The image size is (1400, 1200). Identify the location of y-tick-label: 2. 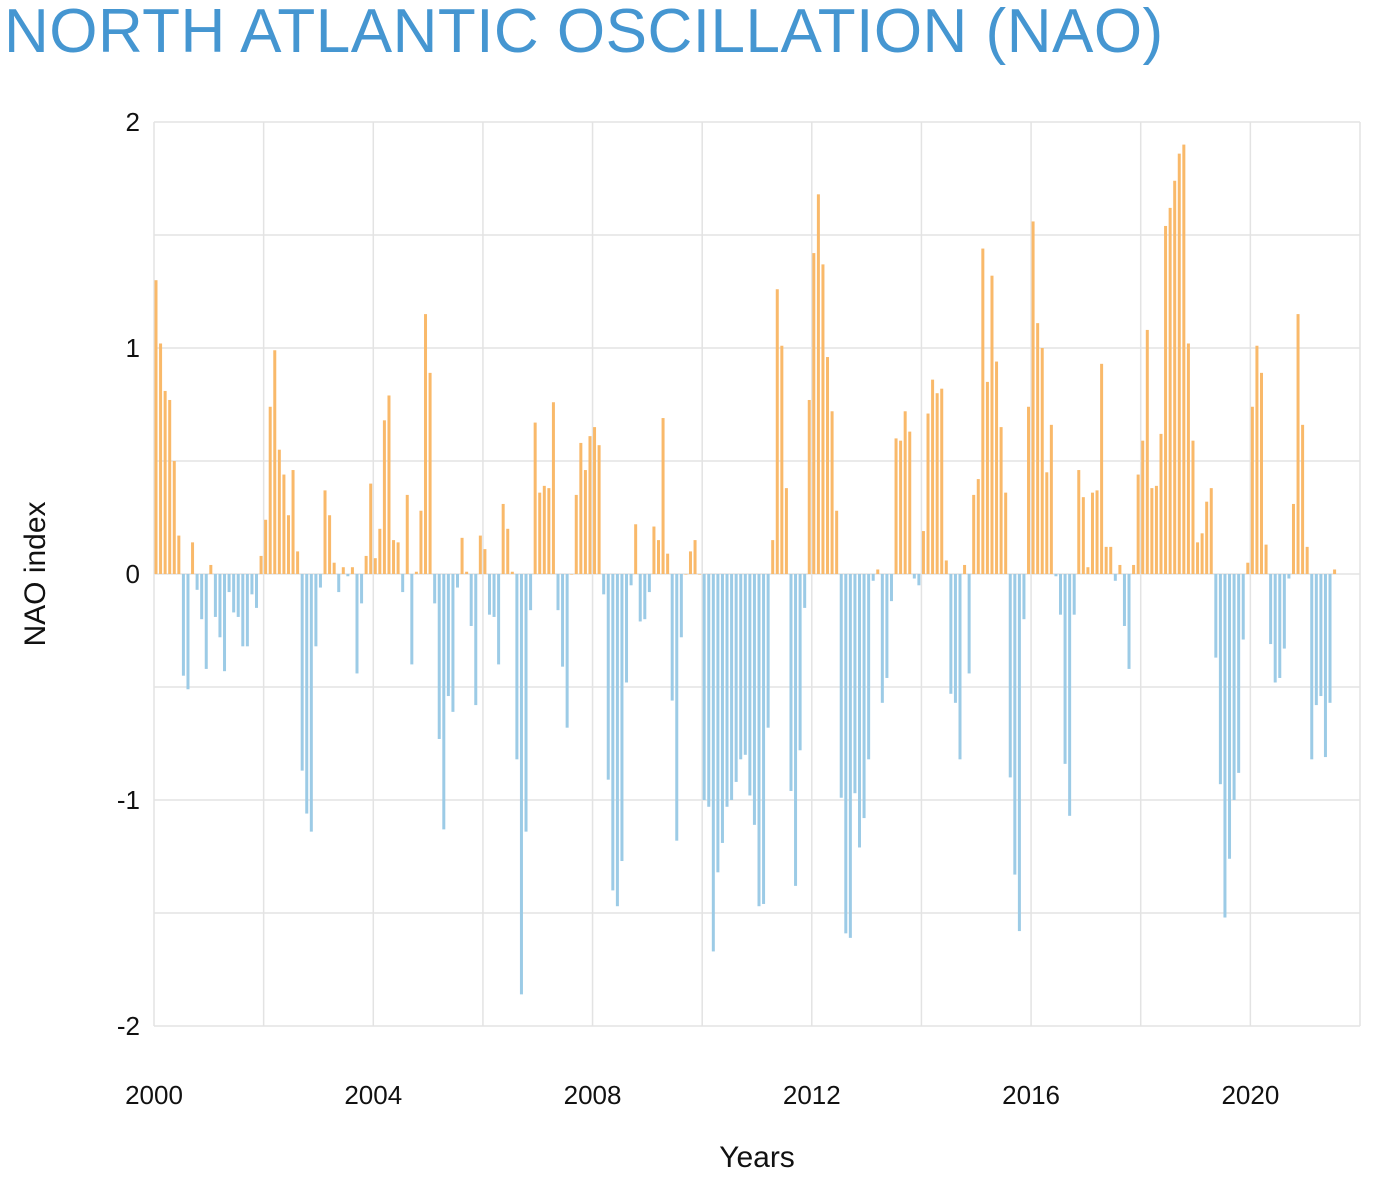
(133, 122).